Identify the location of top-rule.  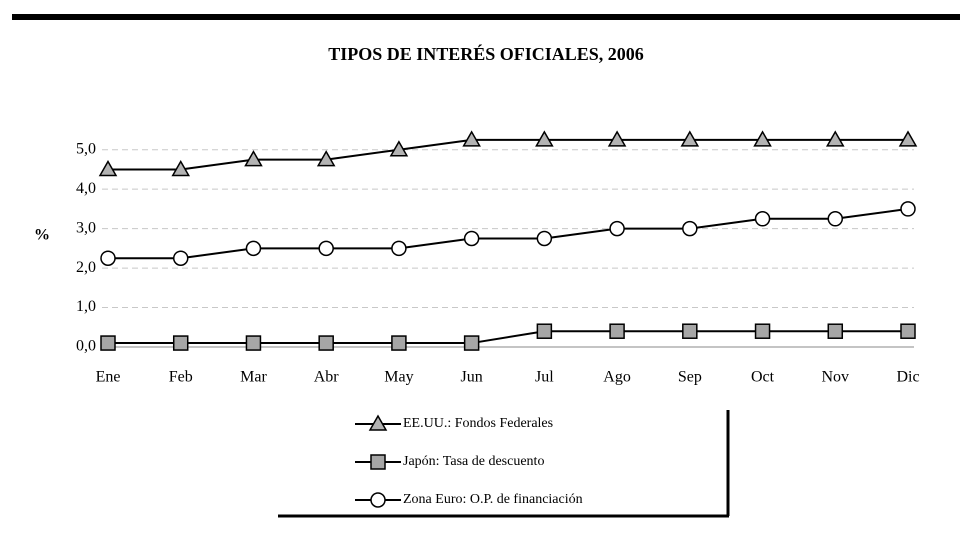
(486, 17).